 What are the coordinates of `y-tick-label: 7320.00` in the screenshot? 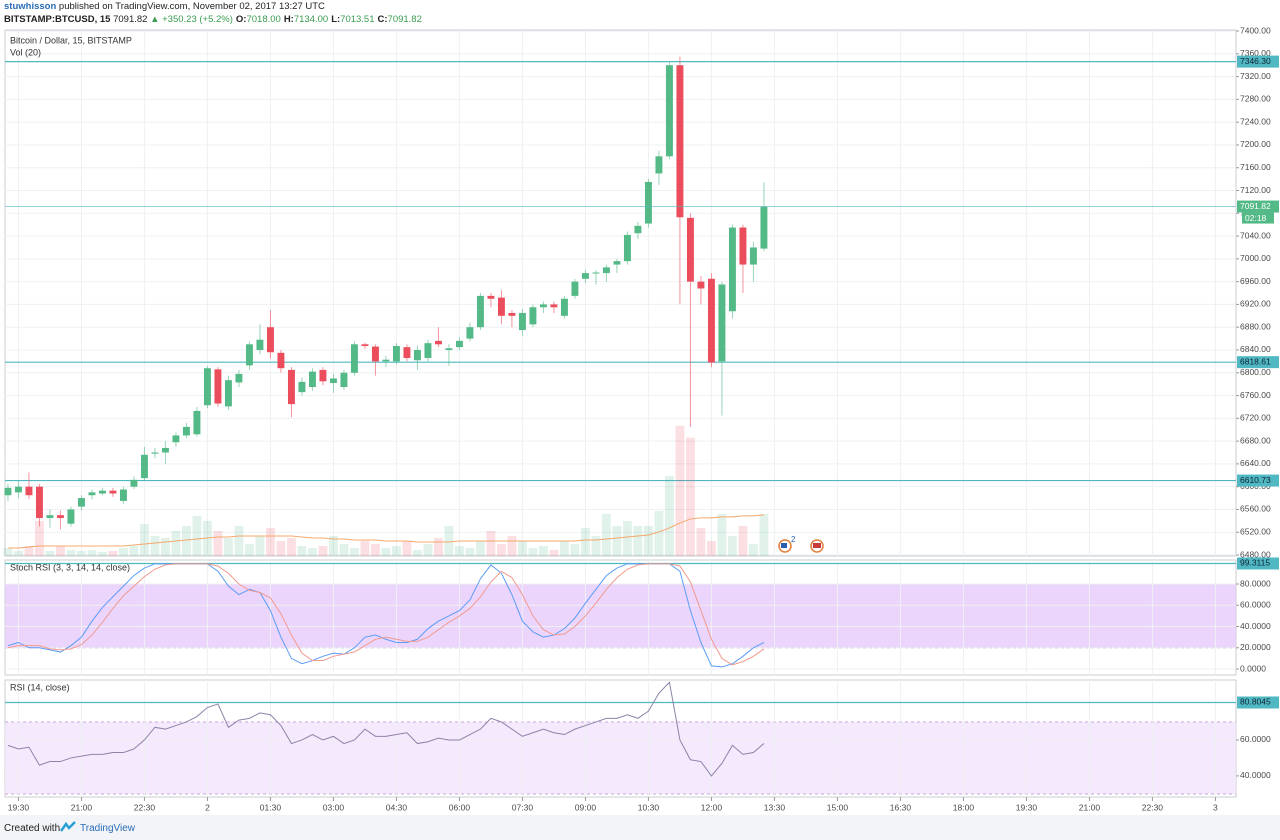 It's located at (1255, 76).